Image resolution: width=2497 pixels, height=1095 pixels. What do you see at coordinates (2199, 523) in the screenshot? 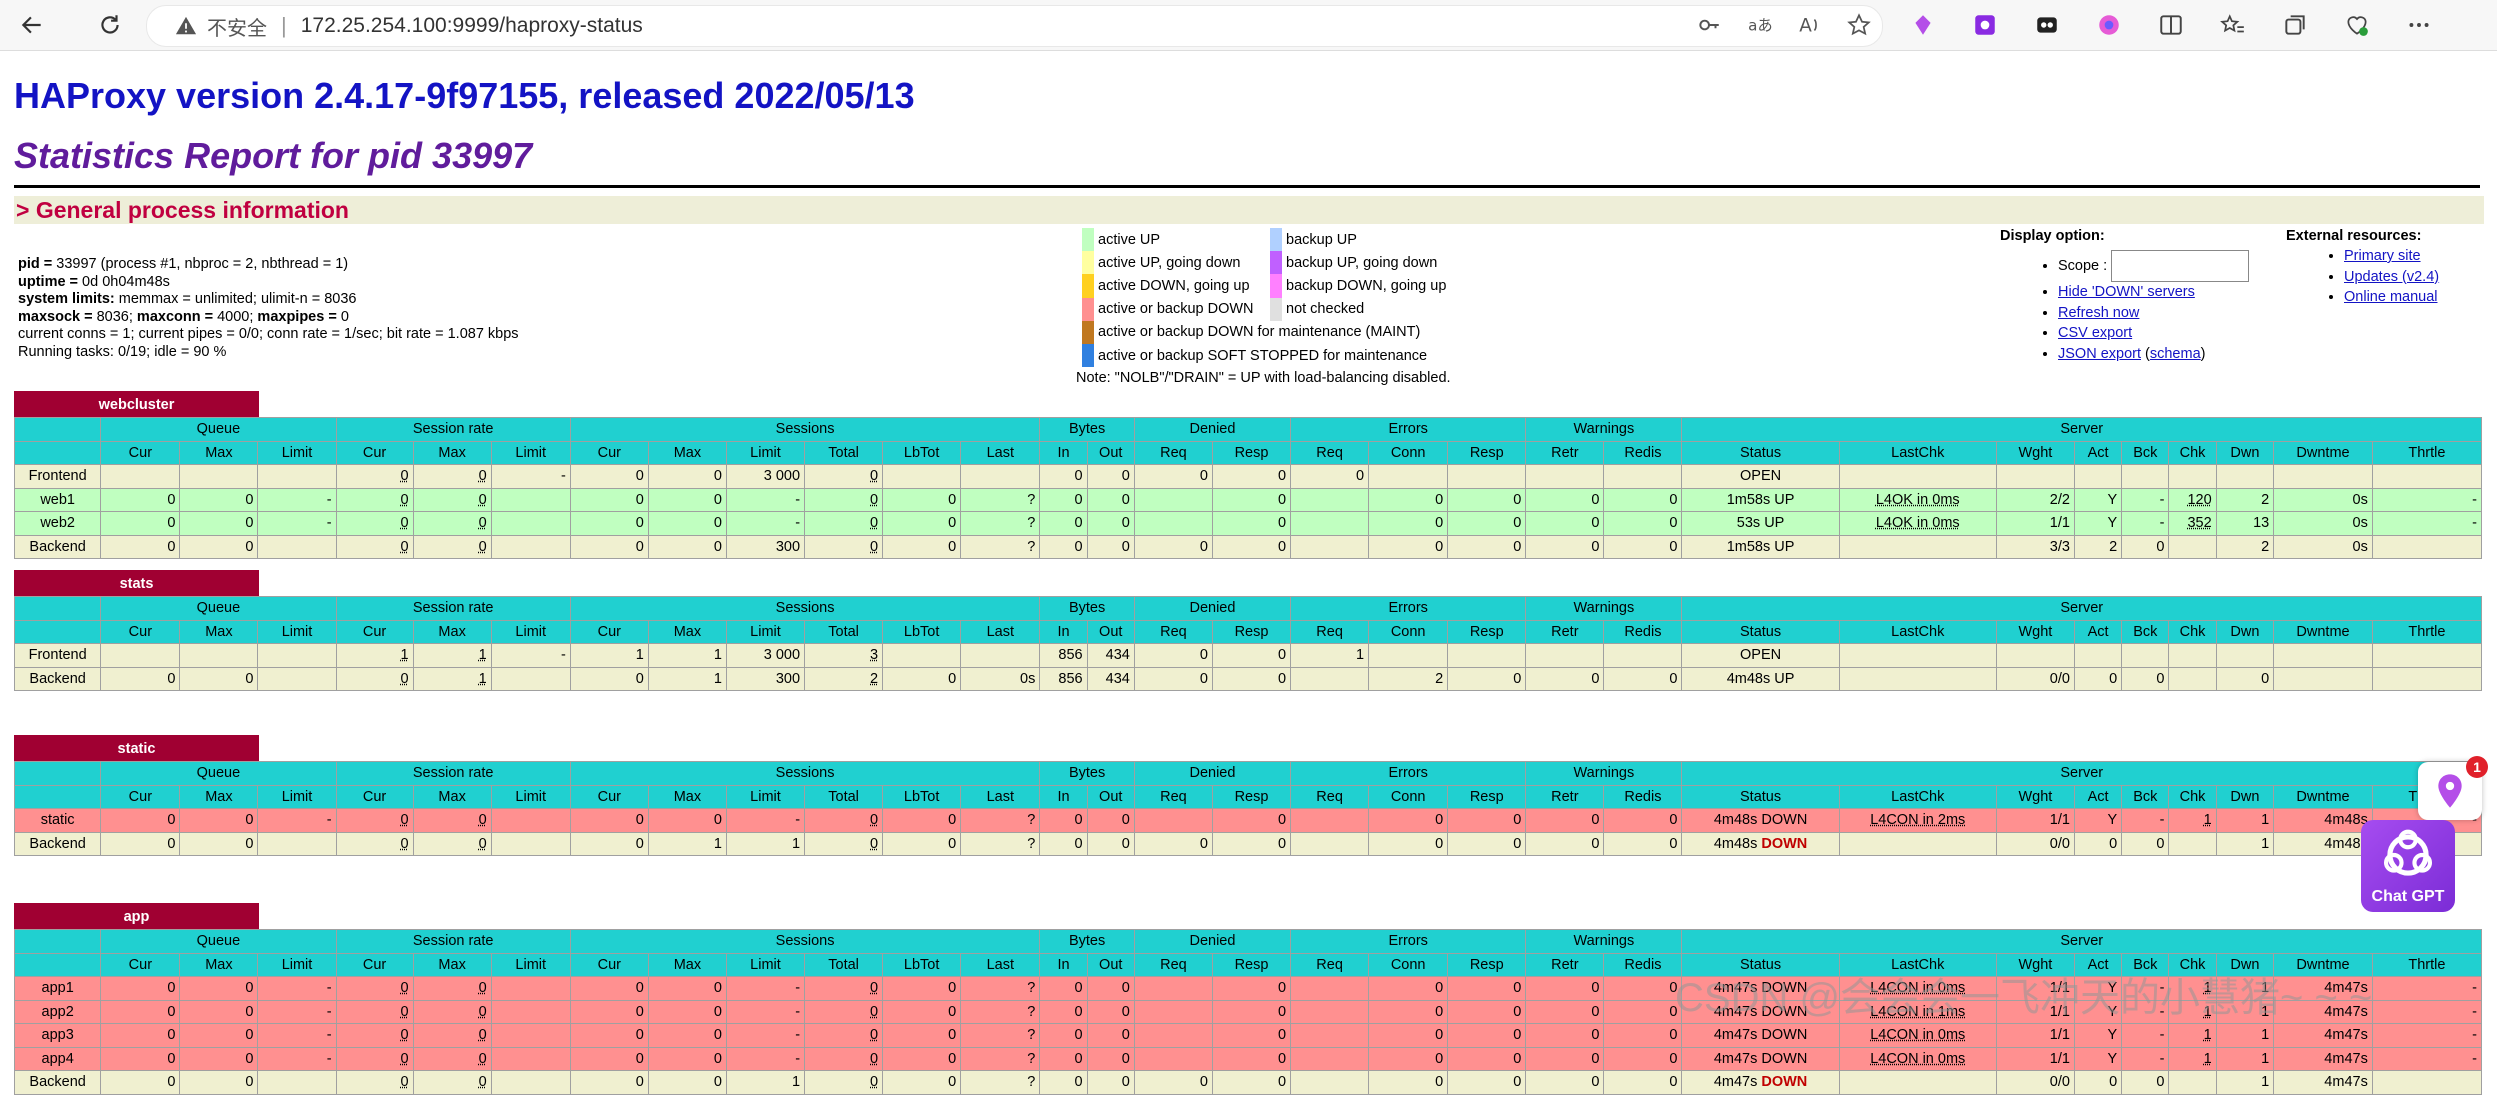
I see `cell-value: 352` at bounding box center [2199, 523].